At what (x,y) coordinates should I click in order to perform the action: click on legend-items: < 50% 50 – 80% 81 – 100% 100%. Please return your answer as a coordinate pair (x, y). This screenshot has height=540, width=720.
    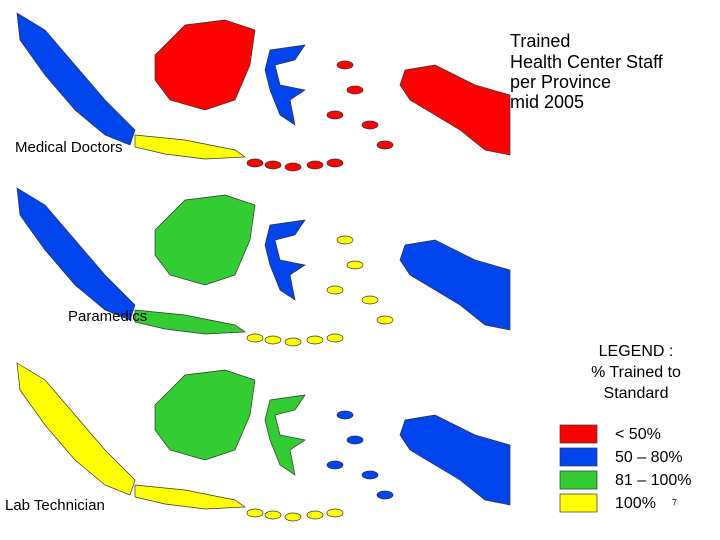
    Looking at the image, I should click on (625, 468).